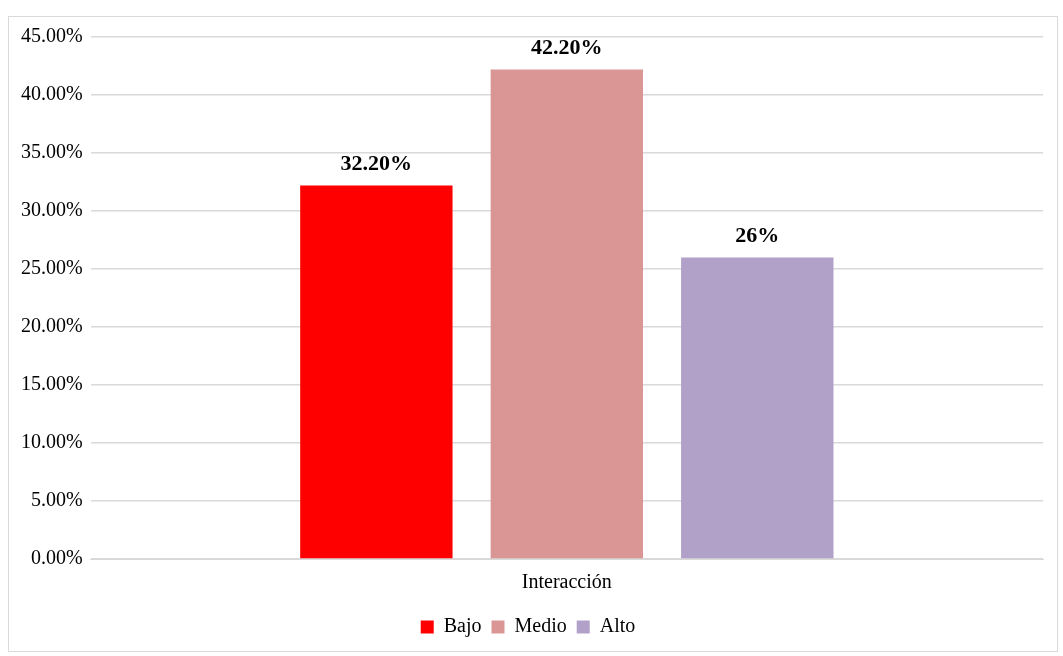  What do you see at coordinates (51, 93) in the screenshot?
I see `y-tick-label: 40.00%` at bounding box center [51, 93].